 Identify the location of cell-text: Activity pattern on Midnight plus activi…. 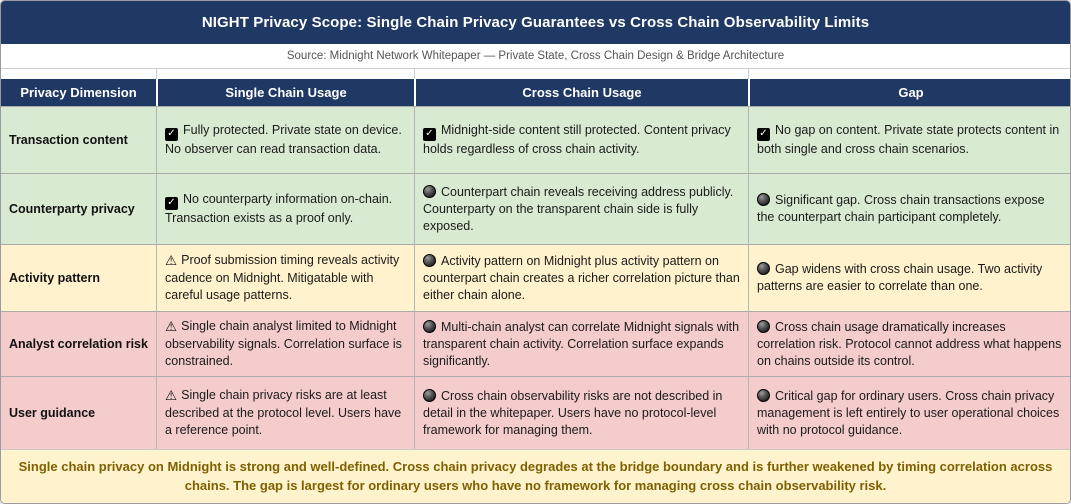
(581, 277).